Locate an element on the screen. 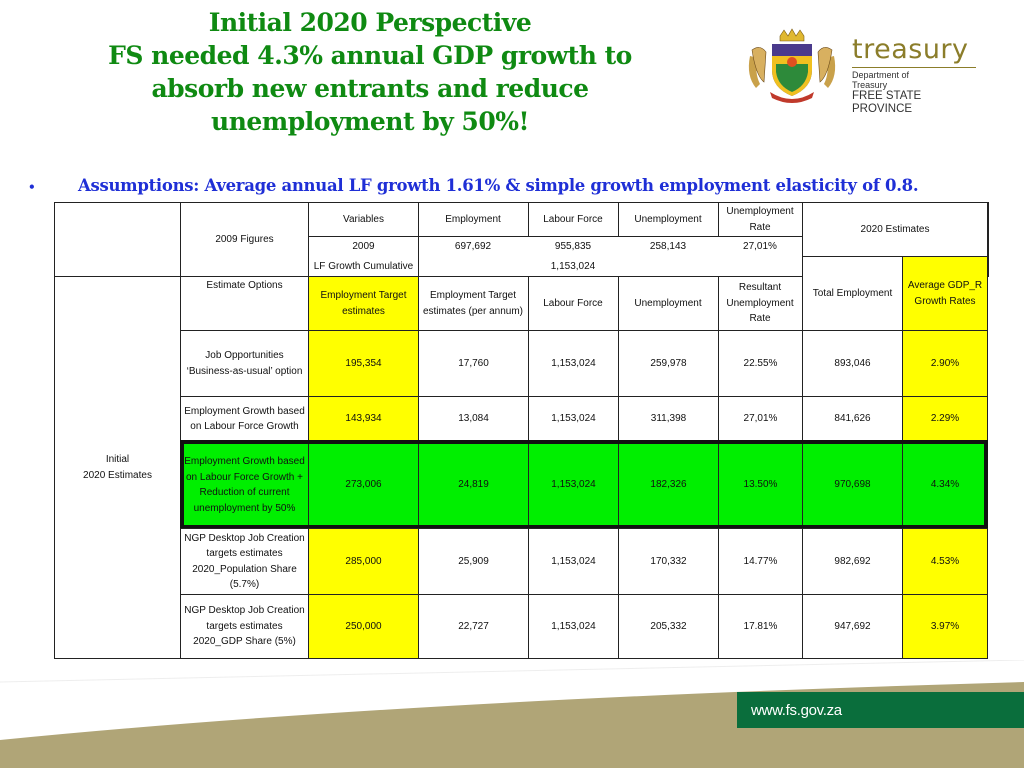  row-2-labour-force: 1,153,024 is located at coordinates (573, 485).